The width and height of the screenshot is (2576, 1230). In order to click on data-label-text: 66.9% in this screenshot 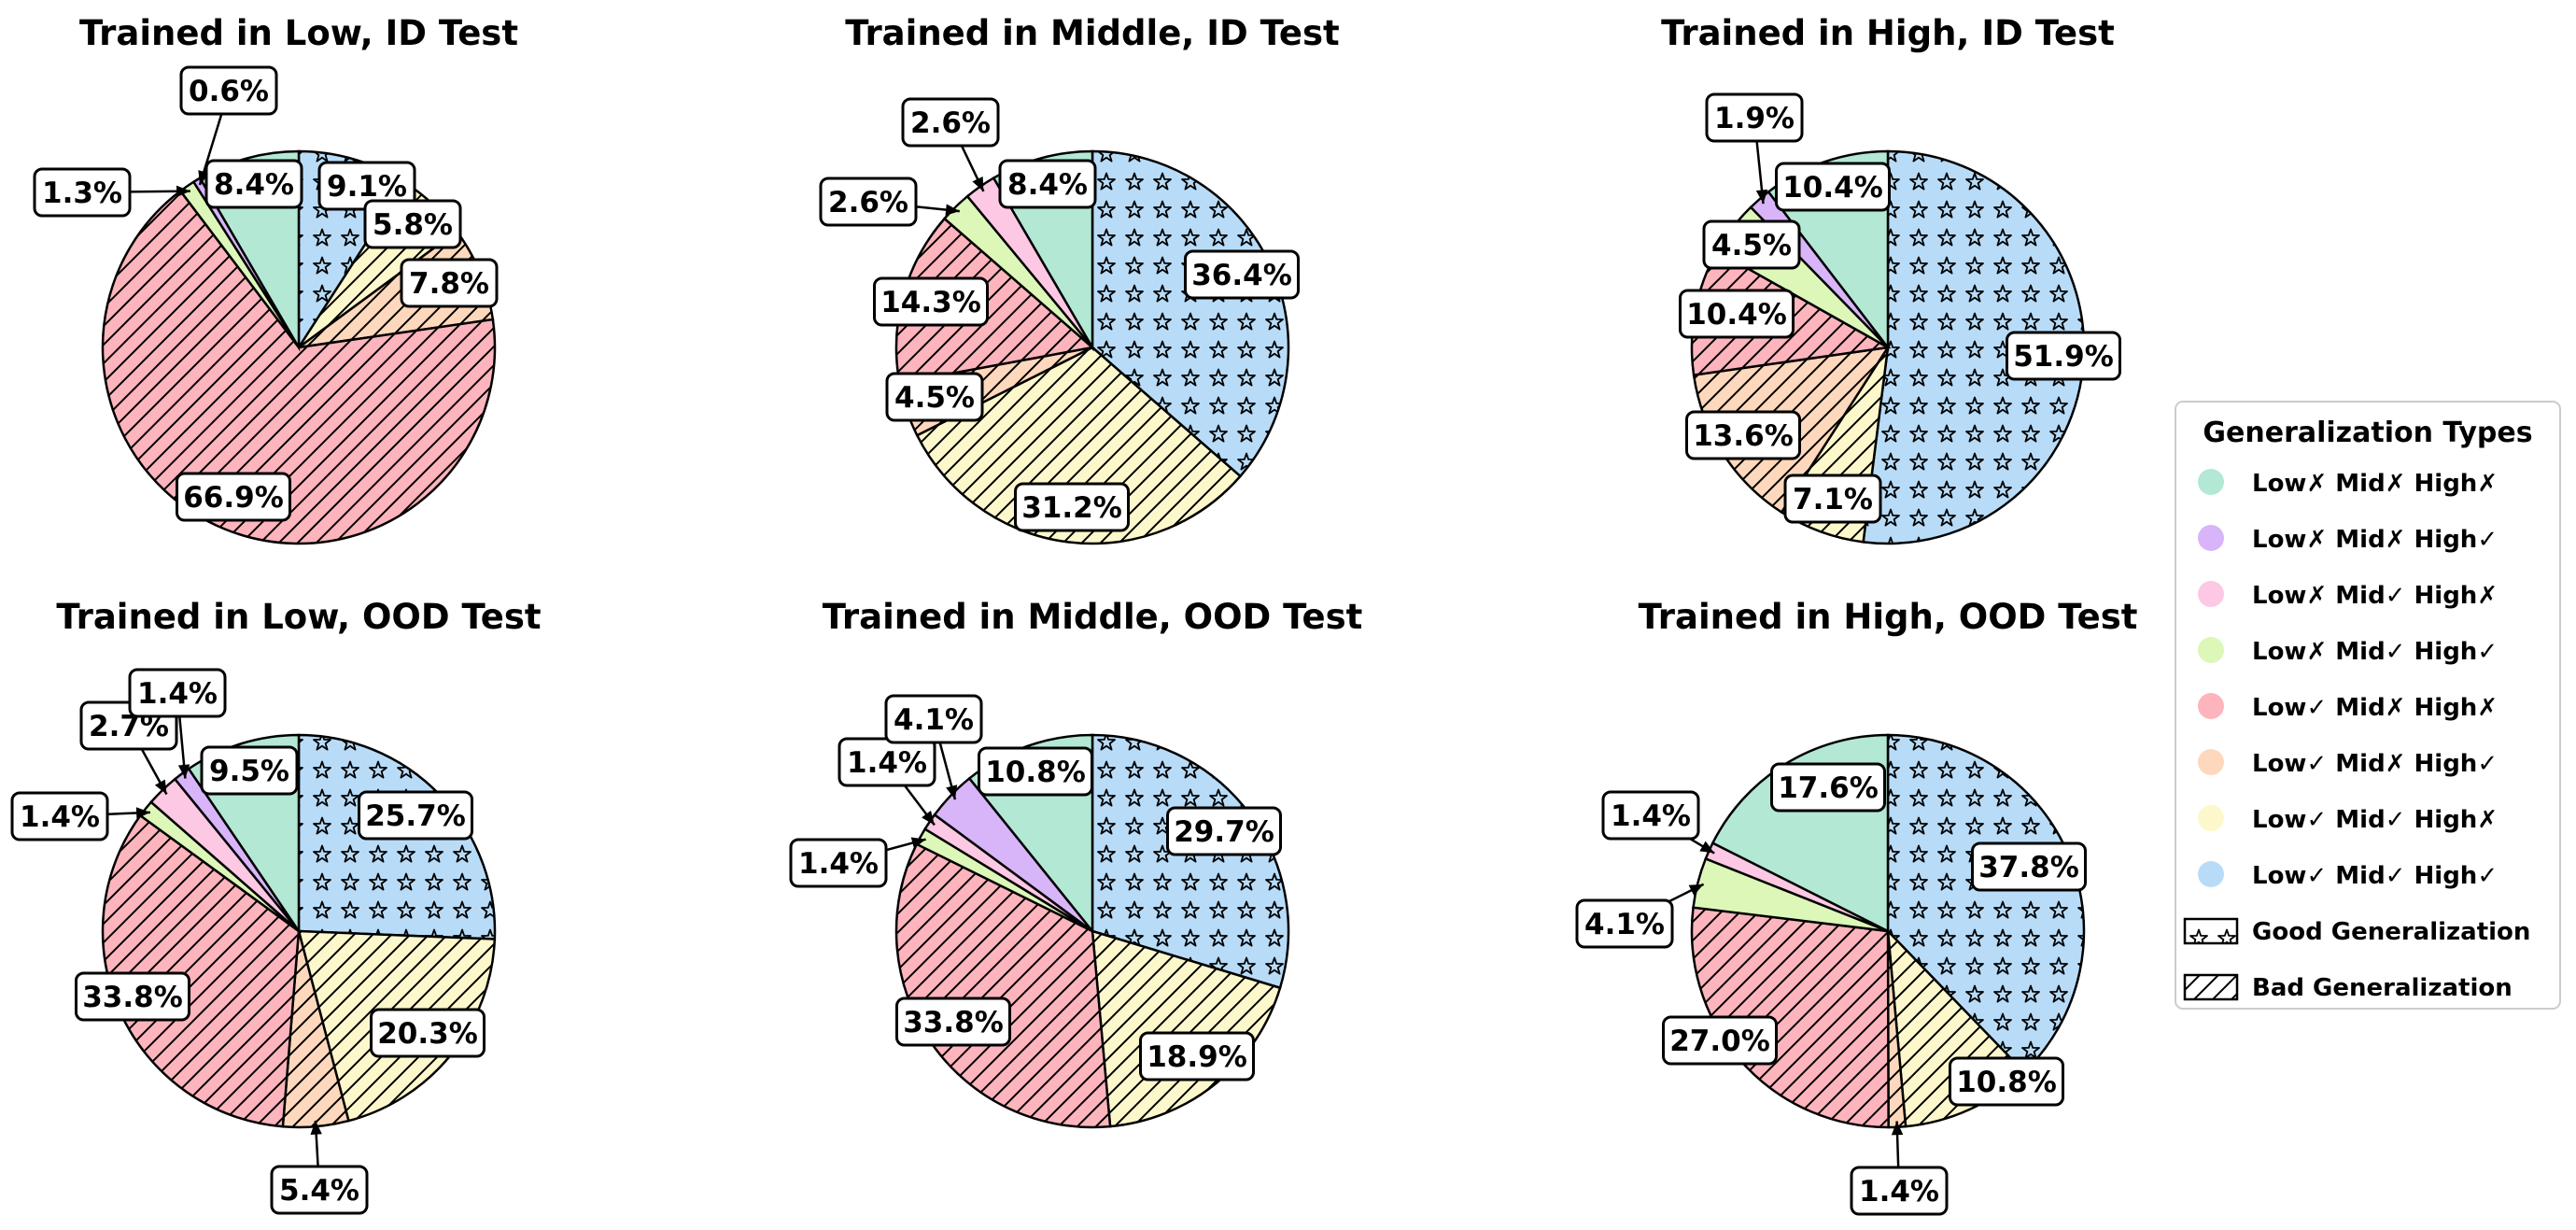, I will do `click(234, 498)`.